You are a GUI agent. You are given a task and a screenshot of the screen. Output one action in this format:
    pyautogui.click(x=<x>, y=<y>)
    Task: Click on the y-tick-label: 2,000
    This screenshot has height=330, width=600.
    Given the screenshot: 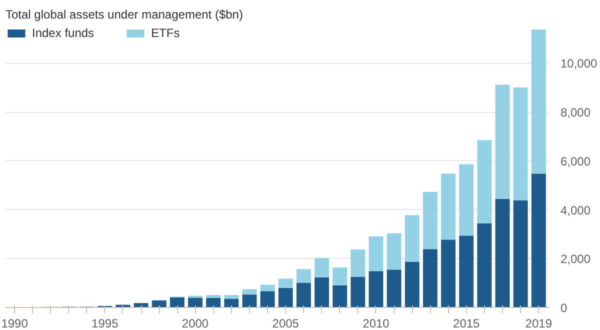 What is the action you would take?
    pyautogui.click(x=575, y=259)
    